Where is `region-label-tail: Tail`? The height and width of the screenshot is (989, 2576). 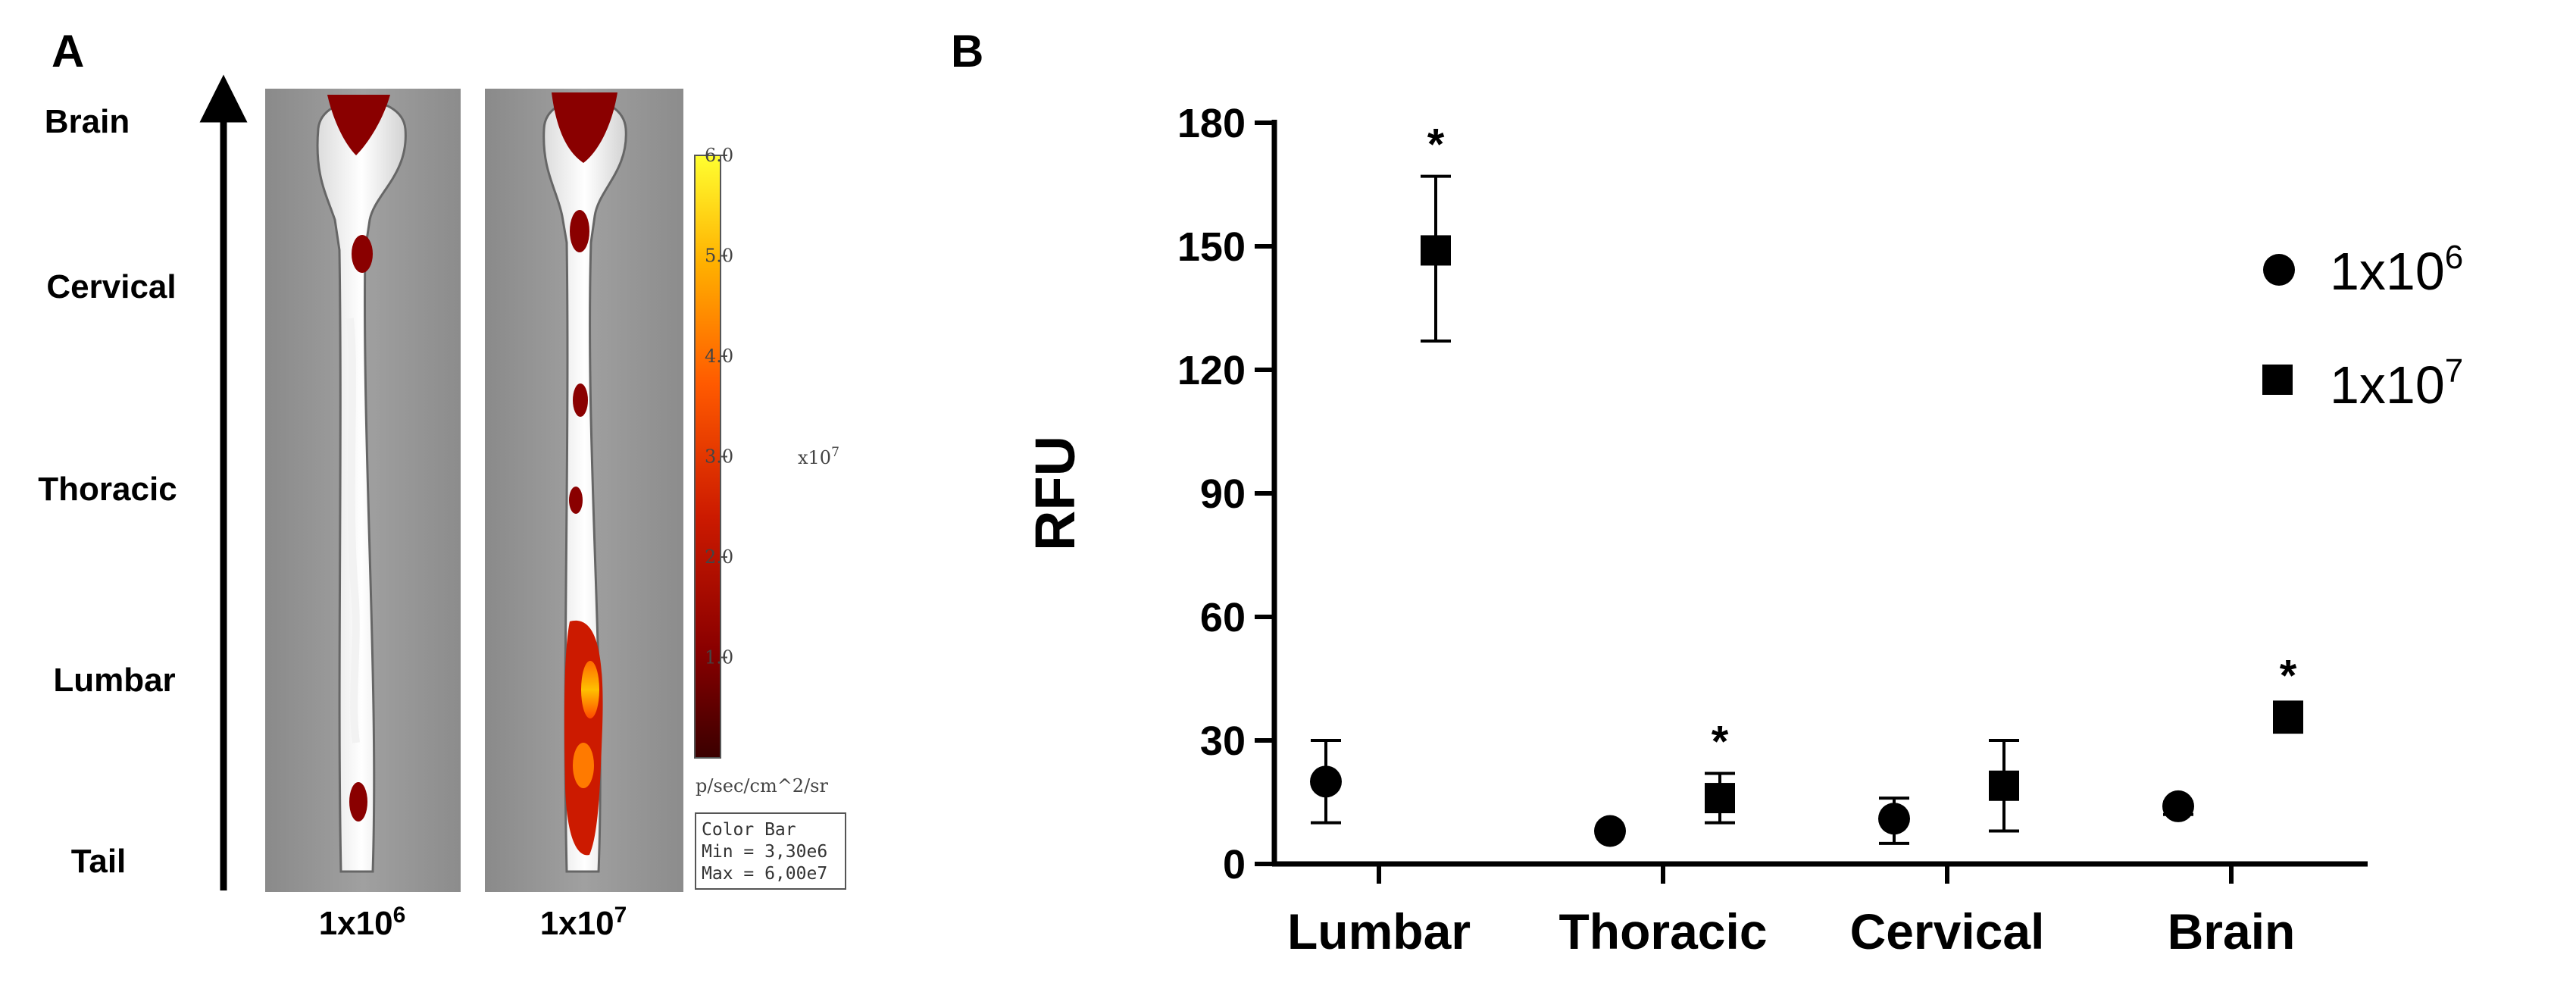
region-label-tail: Tail is located at coordinates (99, 861).